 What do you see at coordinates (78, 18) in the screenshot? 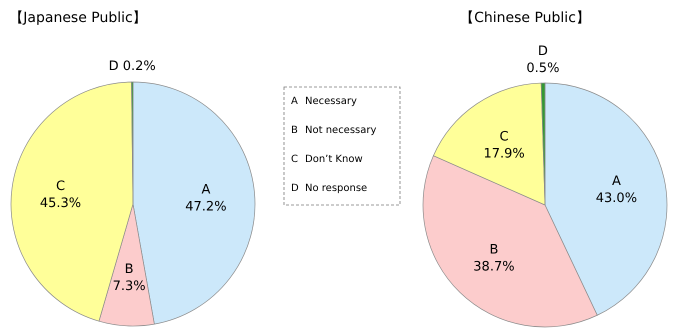
I see `chart-title: 【Japanese Public】` at bounding box center [78, 18].